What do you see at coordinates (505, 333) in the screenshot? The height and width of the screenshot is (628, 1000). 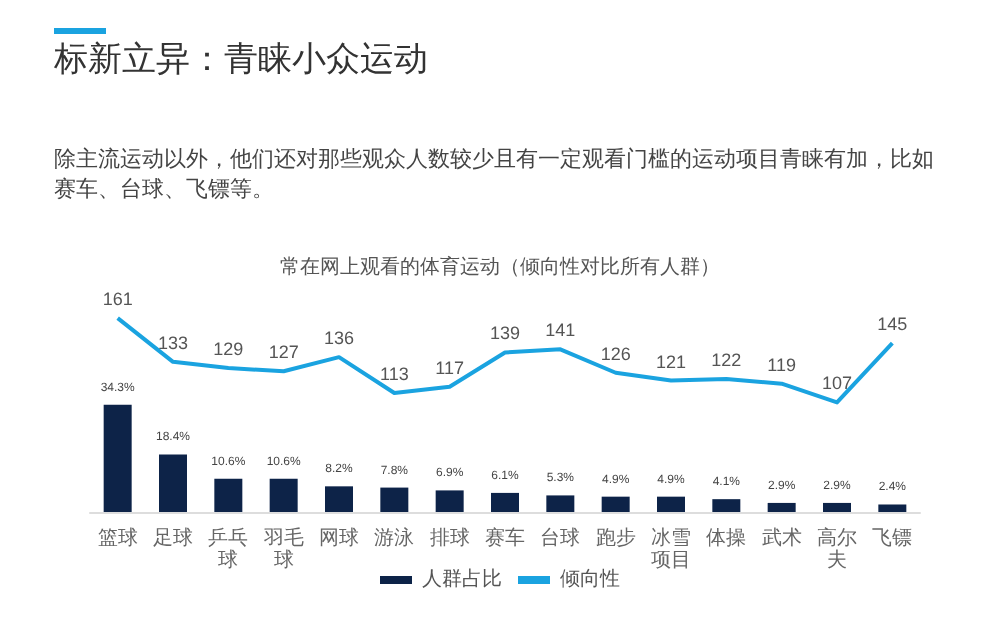 I see `data-label: 139` at bounding box center [505, 333].